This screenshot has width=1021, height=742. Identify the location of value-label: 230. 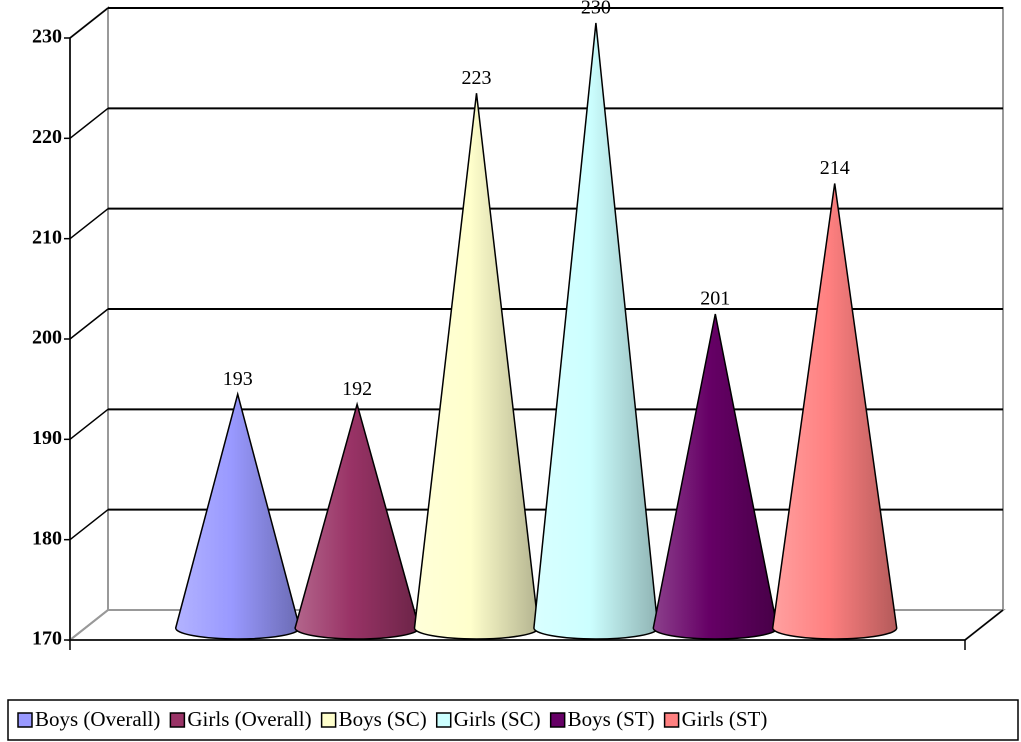
(596, 9).